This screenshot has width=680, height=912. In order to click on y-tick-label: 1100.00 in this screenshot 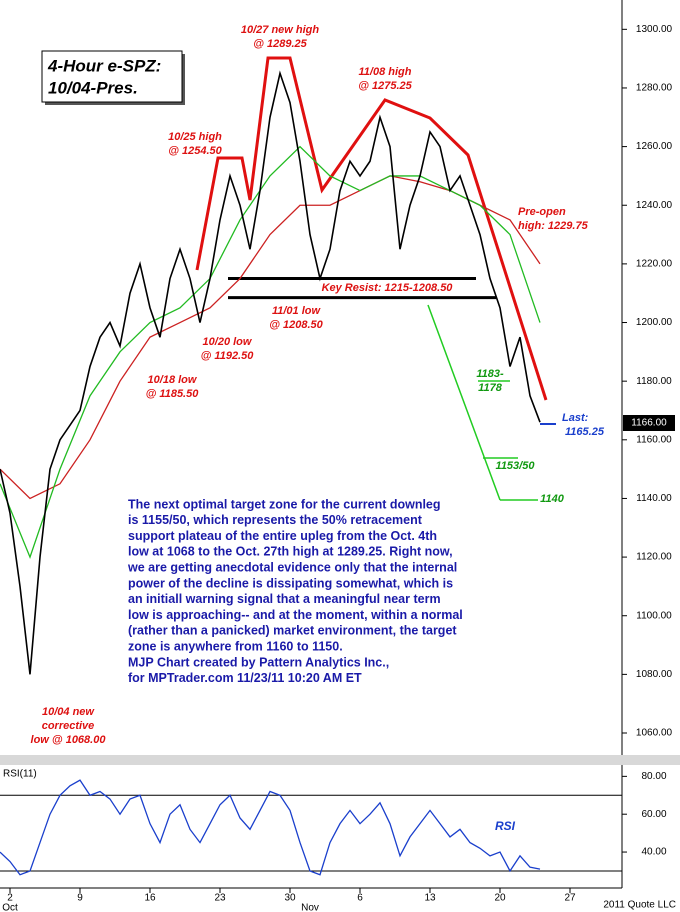, I will do `click(654, 615)`.